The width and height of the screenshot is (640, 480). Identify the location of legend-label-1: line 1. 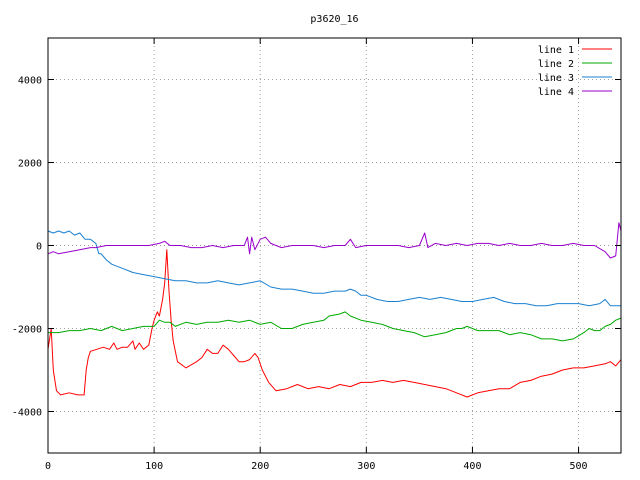
(556, 50).